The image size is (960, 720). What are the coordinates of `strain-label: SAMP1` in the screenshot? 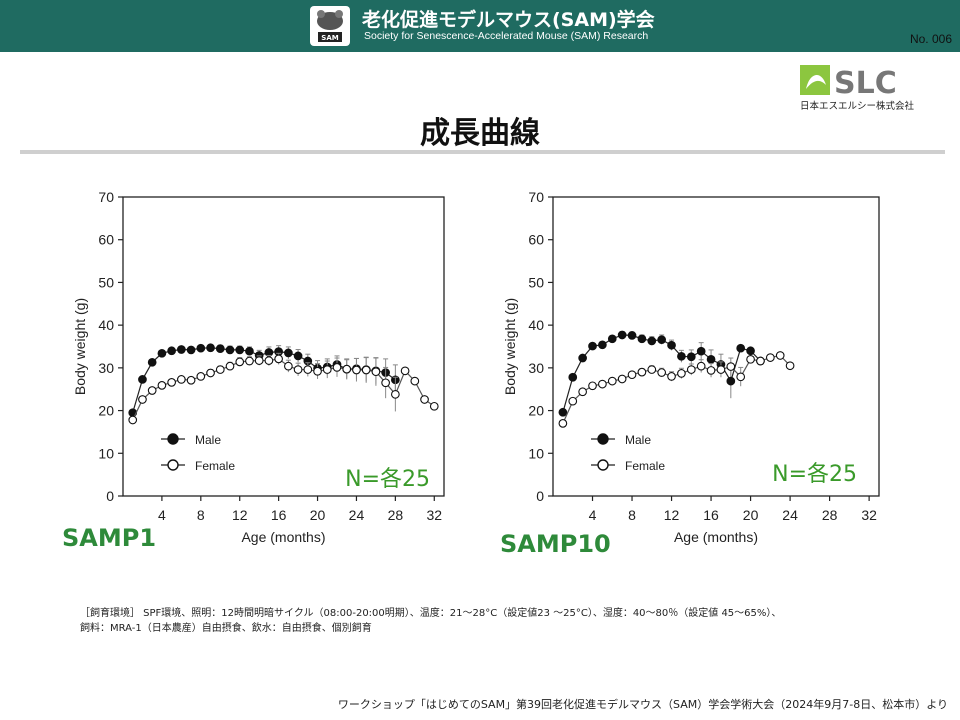 It's located at (109, 538).